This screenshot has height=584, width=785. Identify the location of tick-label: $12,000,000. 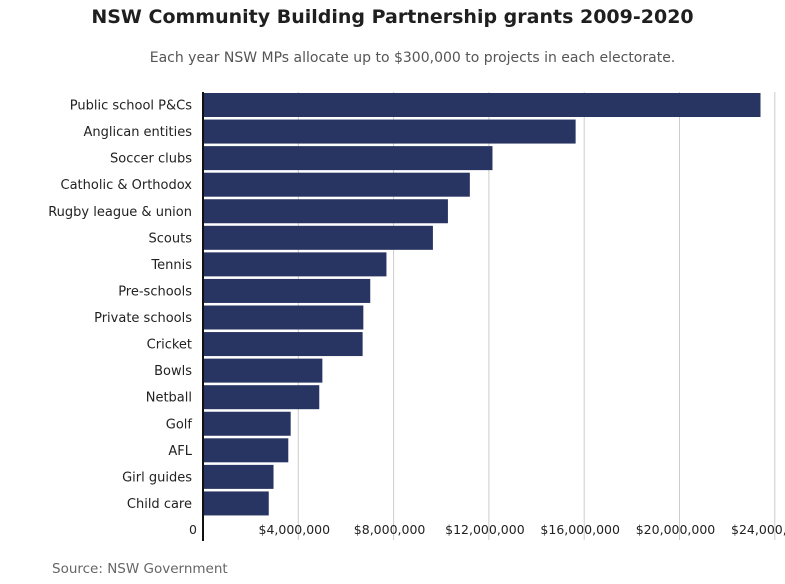
(485, 529).